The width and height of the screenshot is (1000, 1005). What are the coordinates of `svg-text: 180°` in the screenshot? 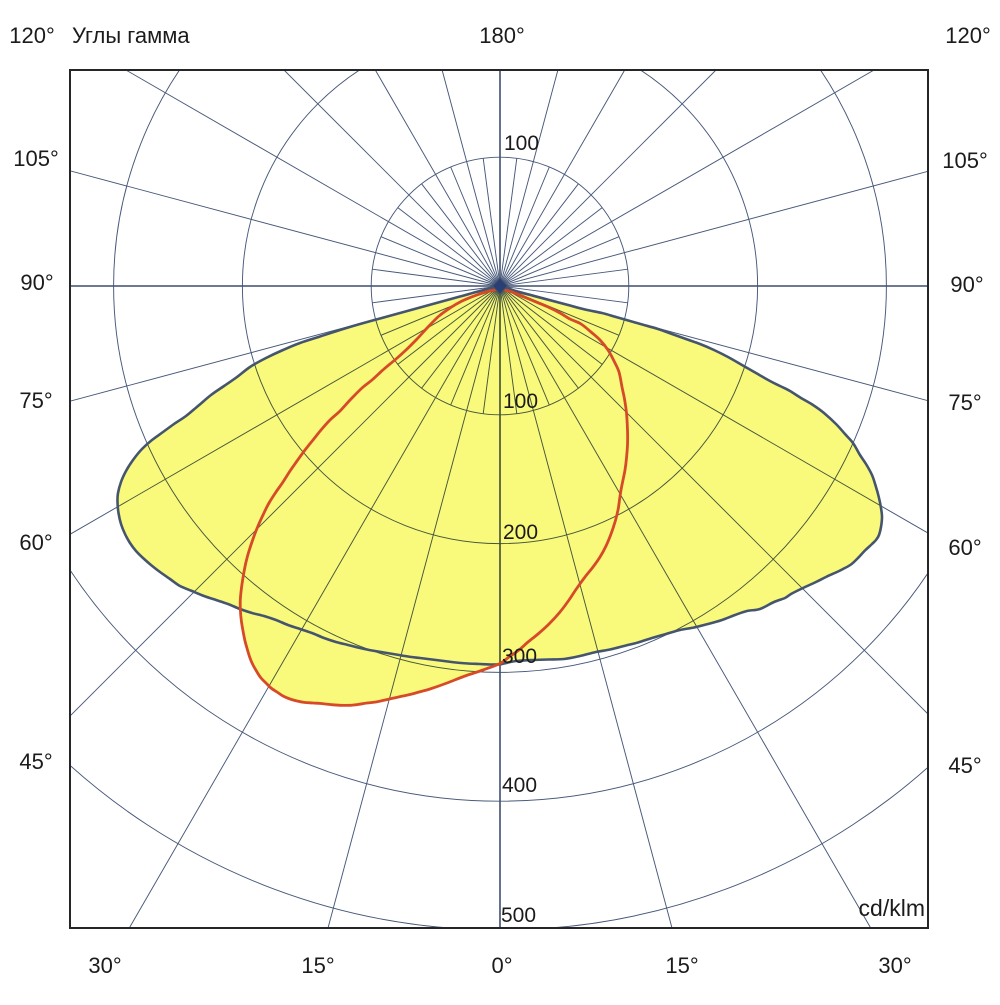 It's located at (502, 35).